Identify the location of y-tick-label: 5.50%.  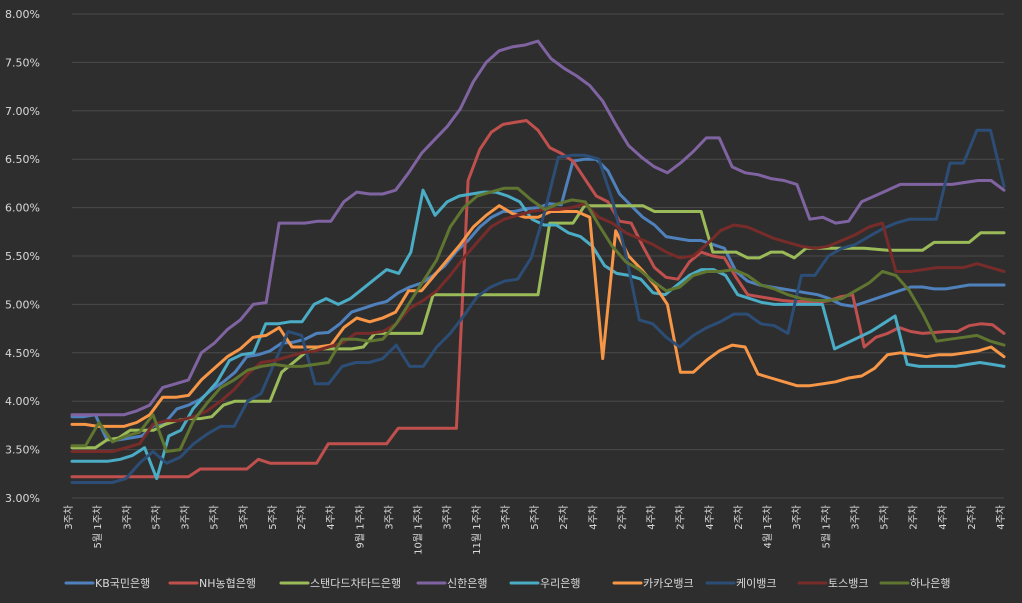
(22, 256).